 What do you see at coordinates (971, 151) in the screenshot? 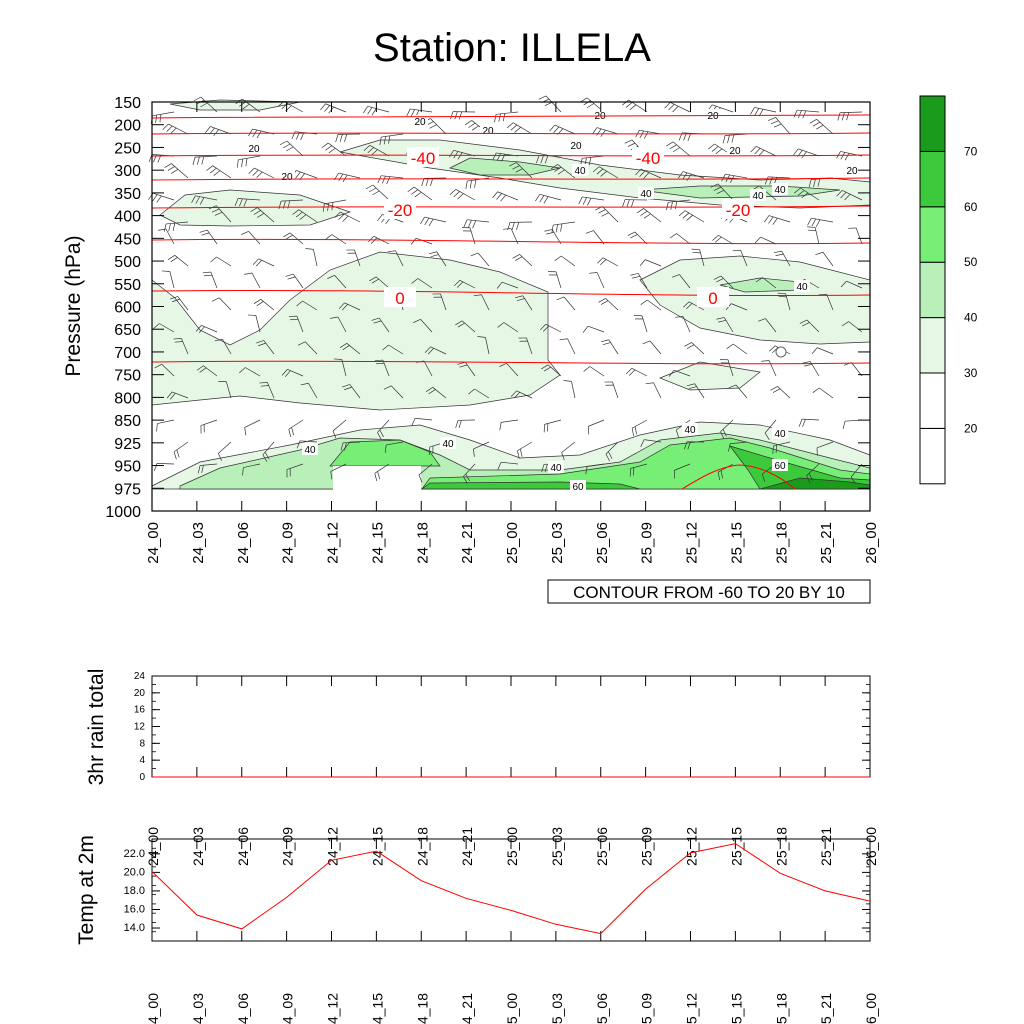
I see `colorbar-label: 70` at bounding box center [971, 151].